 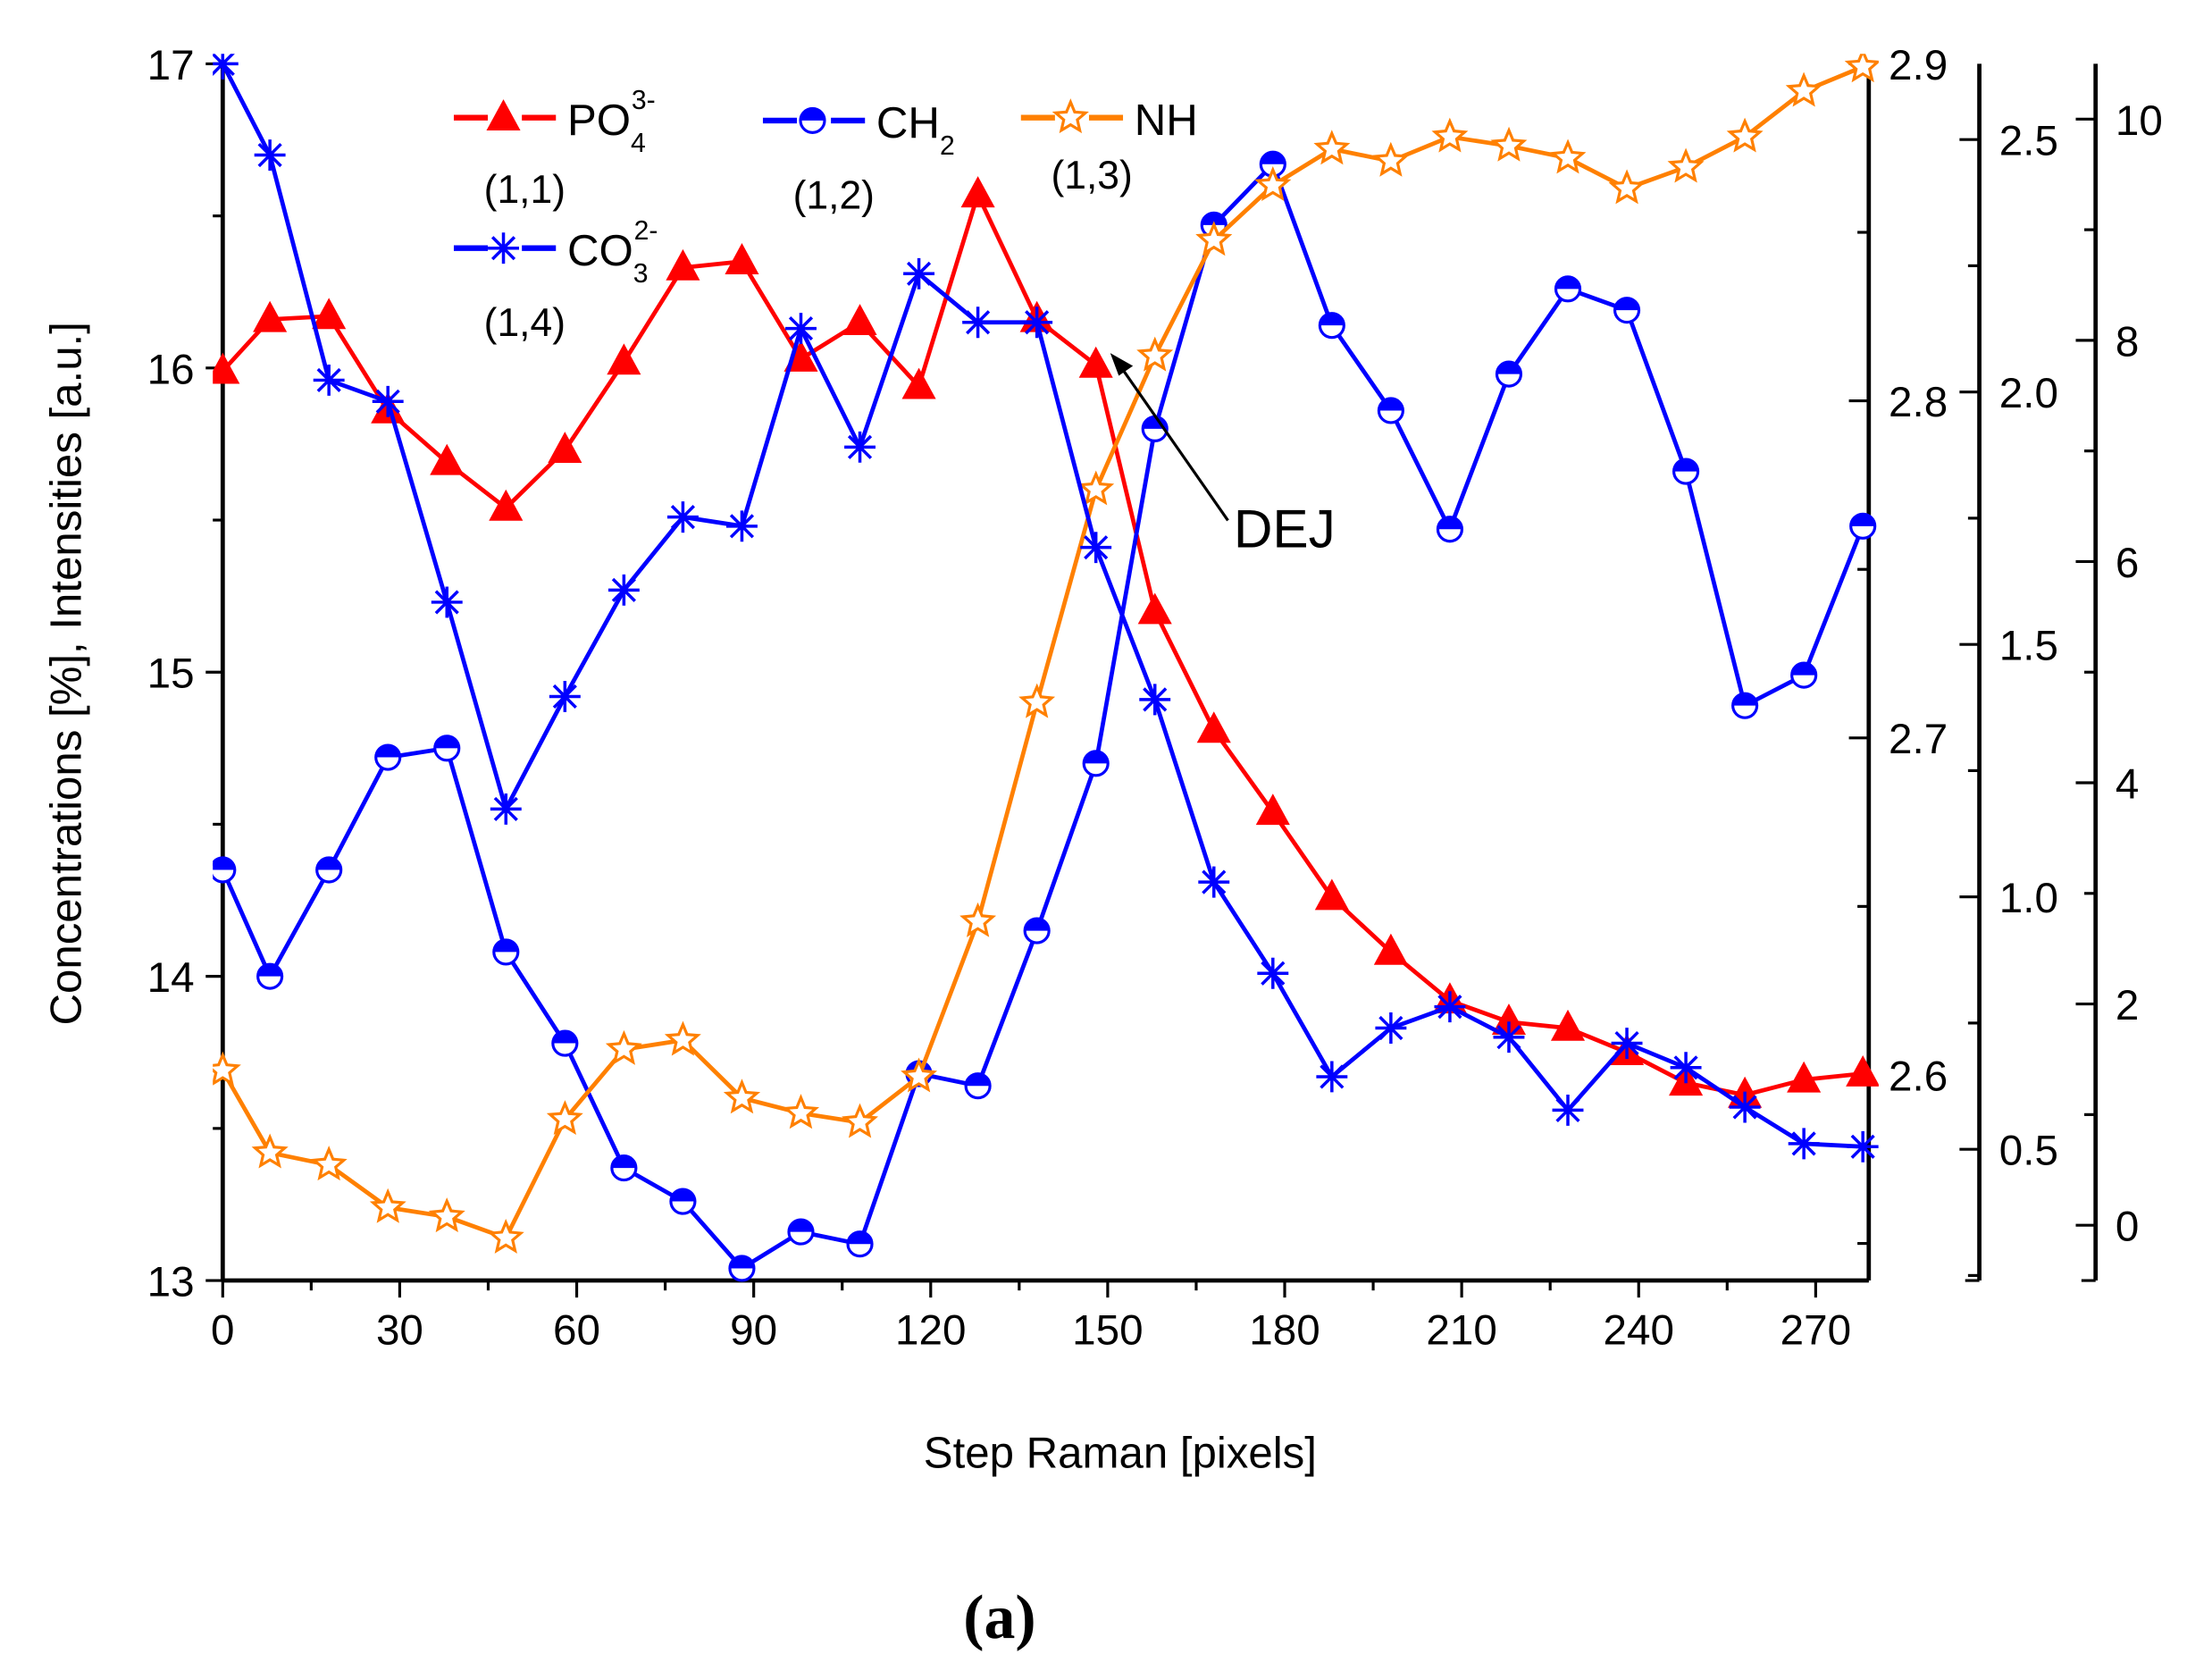 What do you see at coordinates (2127, 784) in the screenshot?
I see `right-axis-3-tick-label: 4` at bounding box center [2127, 784].